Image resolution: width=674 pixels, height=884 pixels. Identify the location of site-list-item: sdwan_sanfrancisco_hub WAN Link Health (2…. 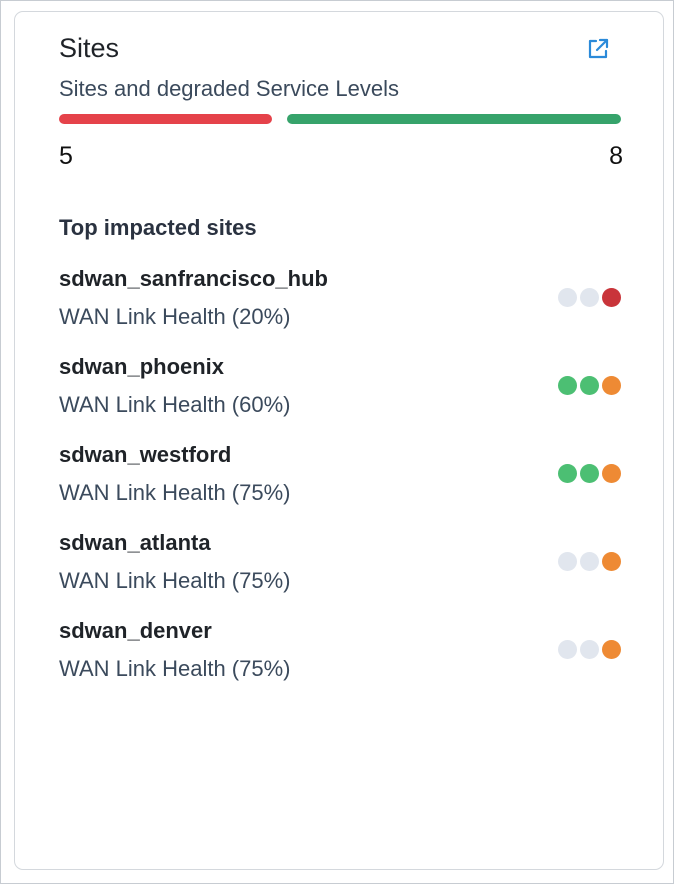
(341, 310).